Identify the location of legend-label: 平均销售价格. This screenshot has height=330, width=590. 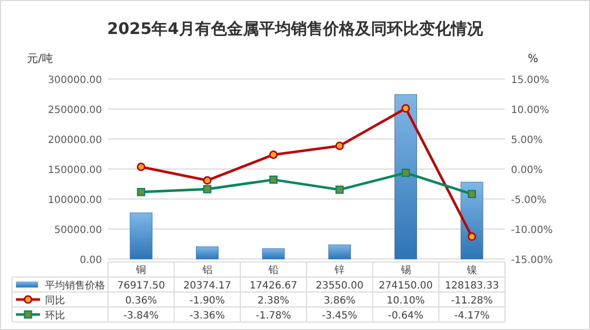
(75, 286).